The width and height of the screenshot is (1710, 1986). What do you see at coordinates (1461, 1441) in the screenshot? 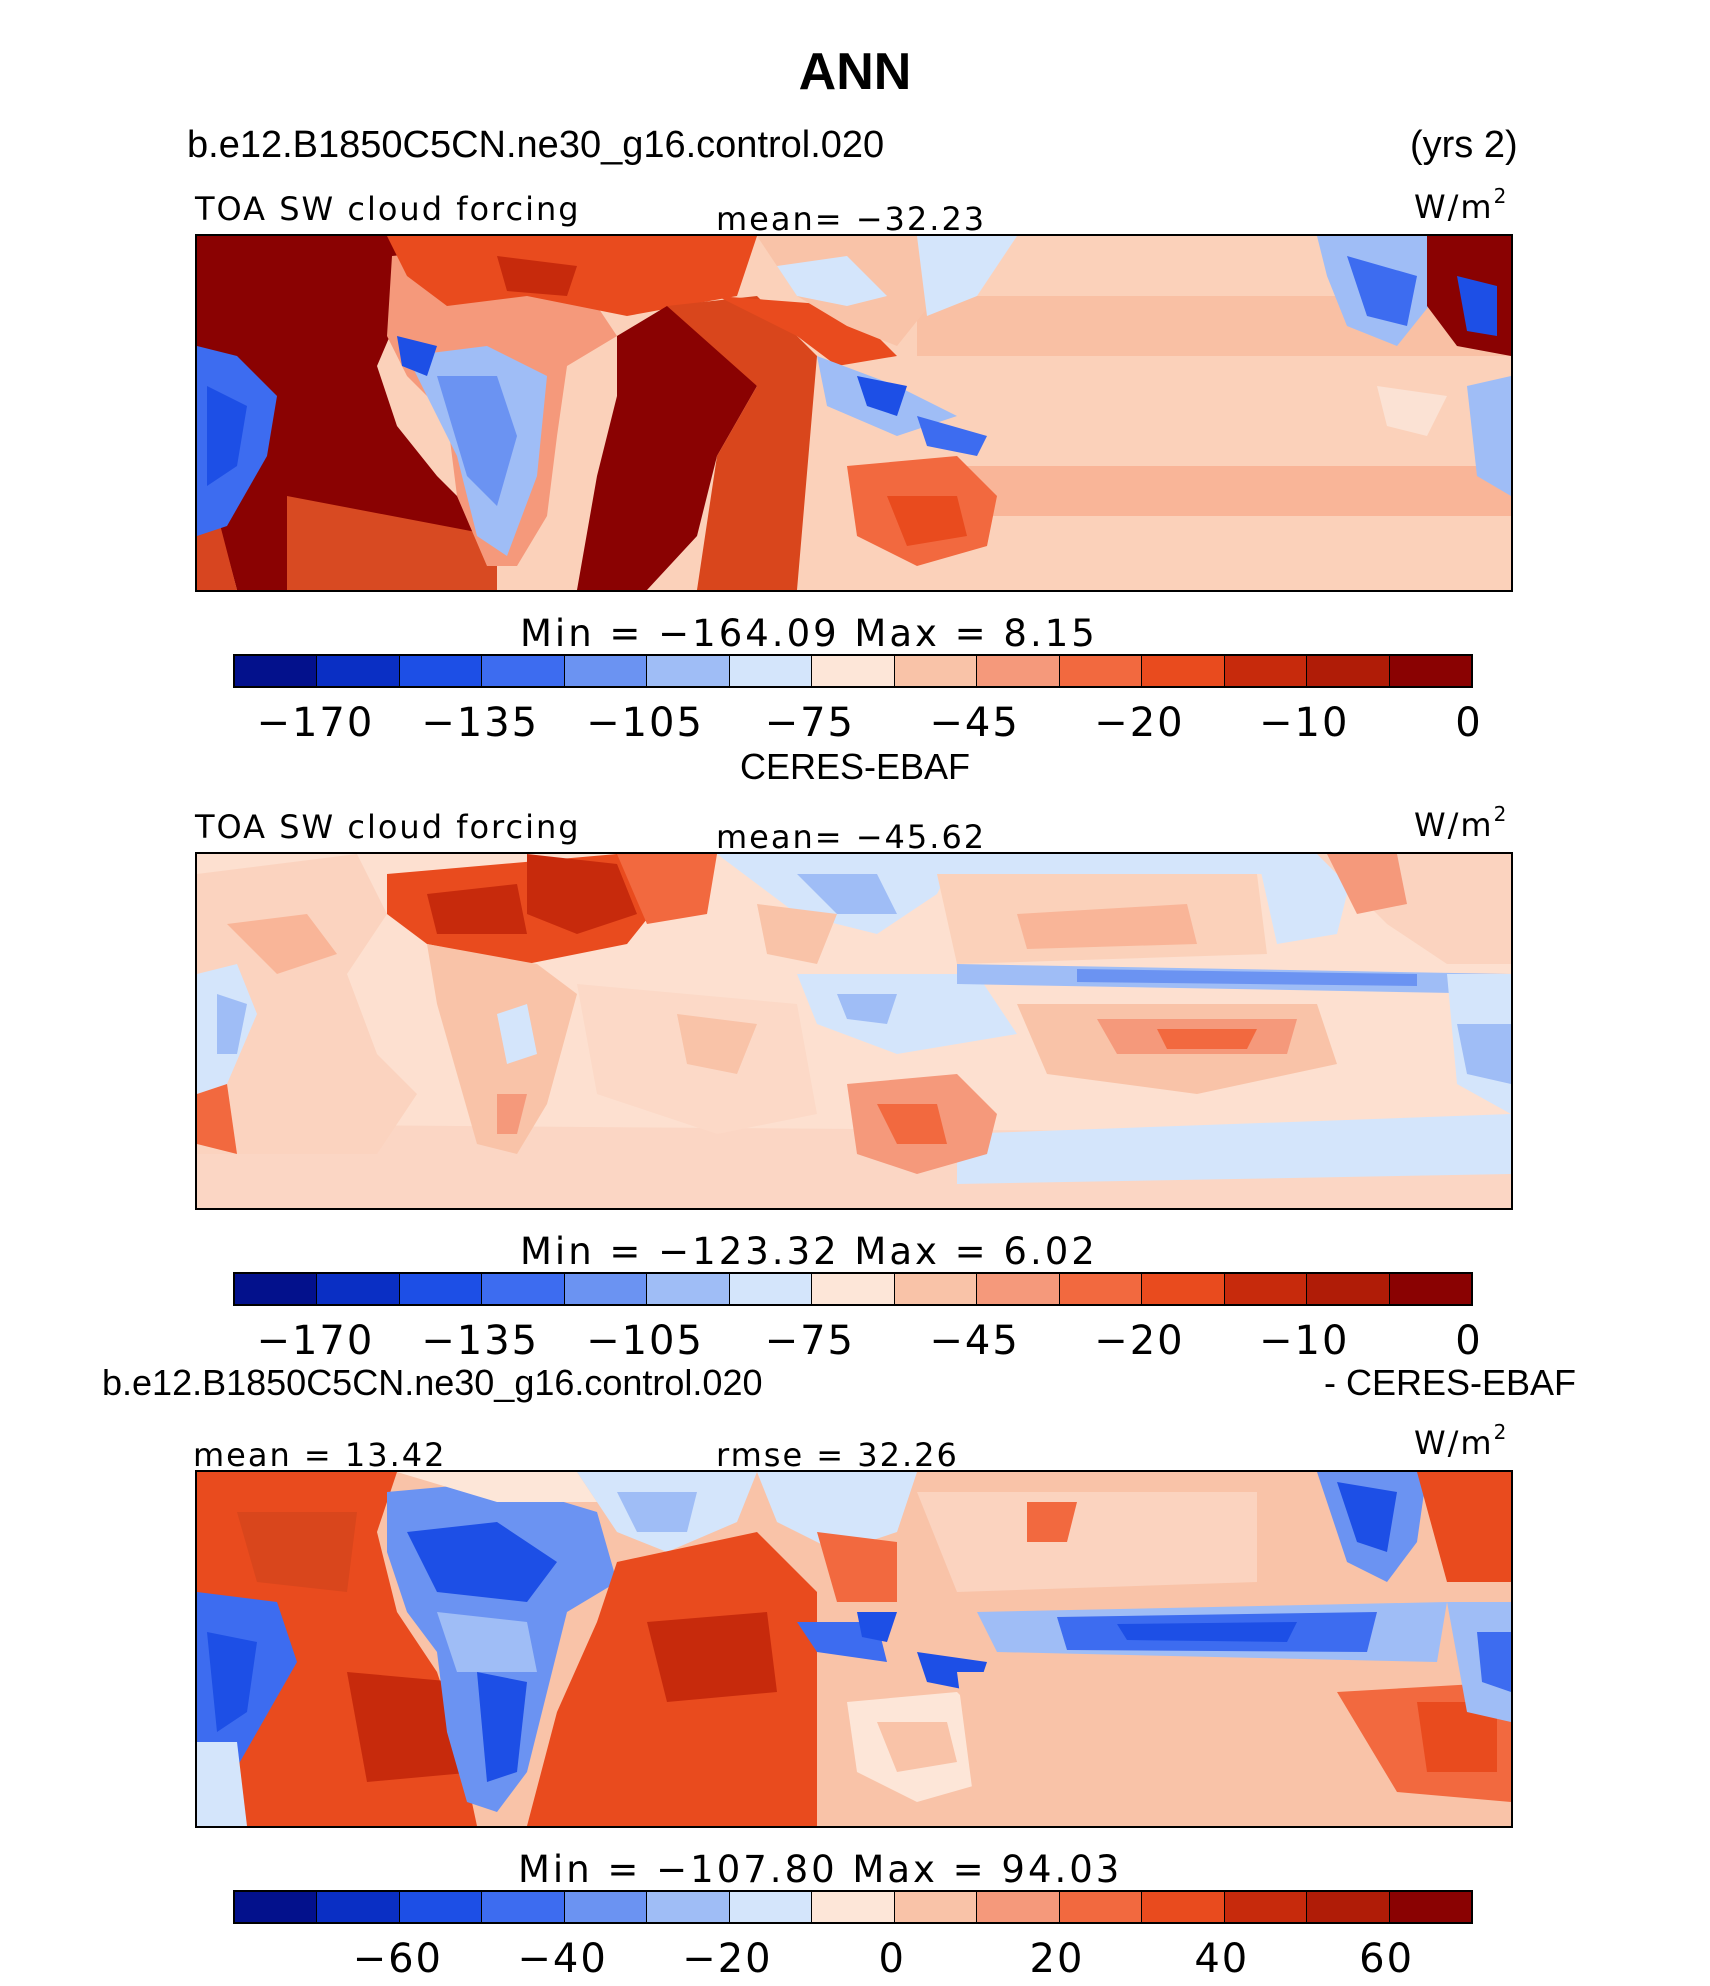
I see `panel3-units: W/m2` at bounding box center [1461, 1441].